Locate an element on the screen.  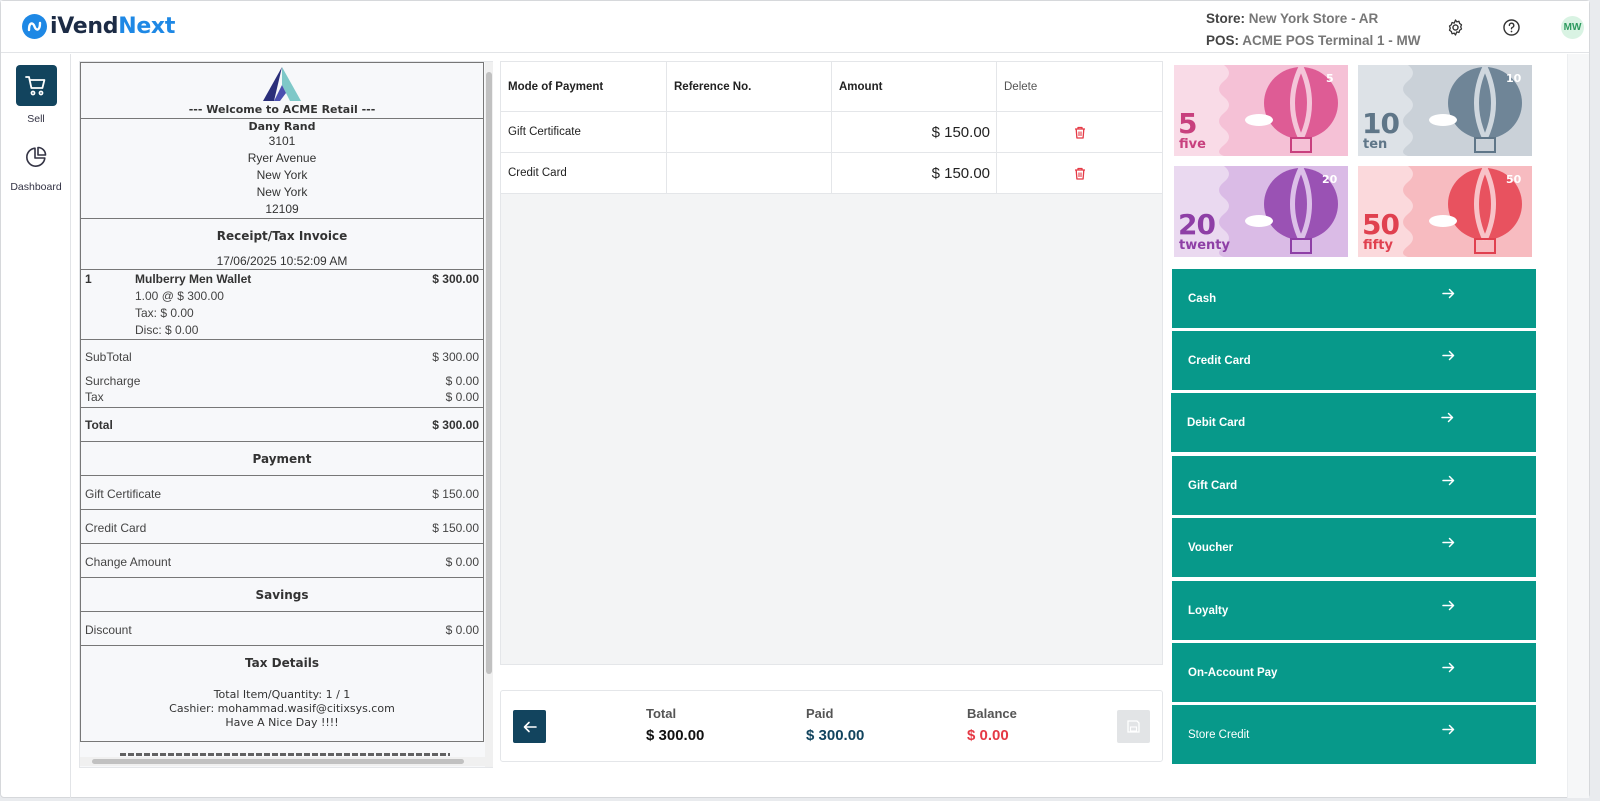
tender-credit-card-button: Credit Card is located at coordinates (1354, 360).